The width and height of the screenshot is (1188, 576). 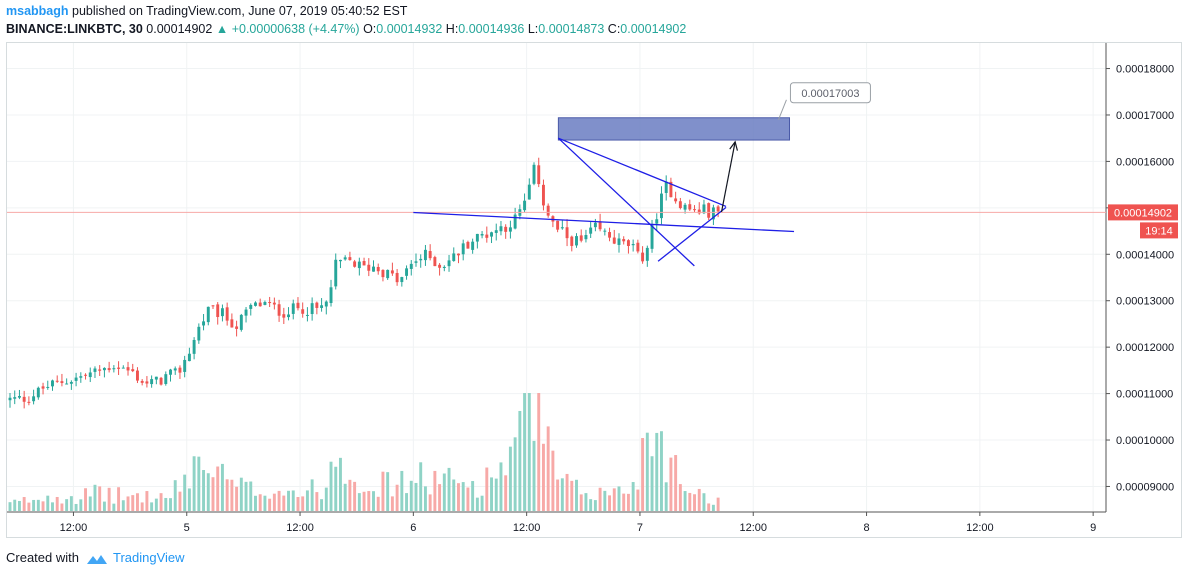 What do you see at coordinates (409, 29) in the screenshot?
I see `open-value: 0.00014932` at bounding box center [409, 29].